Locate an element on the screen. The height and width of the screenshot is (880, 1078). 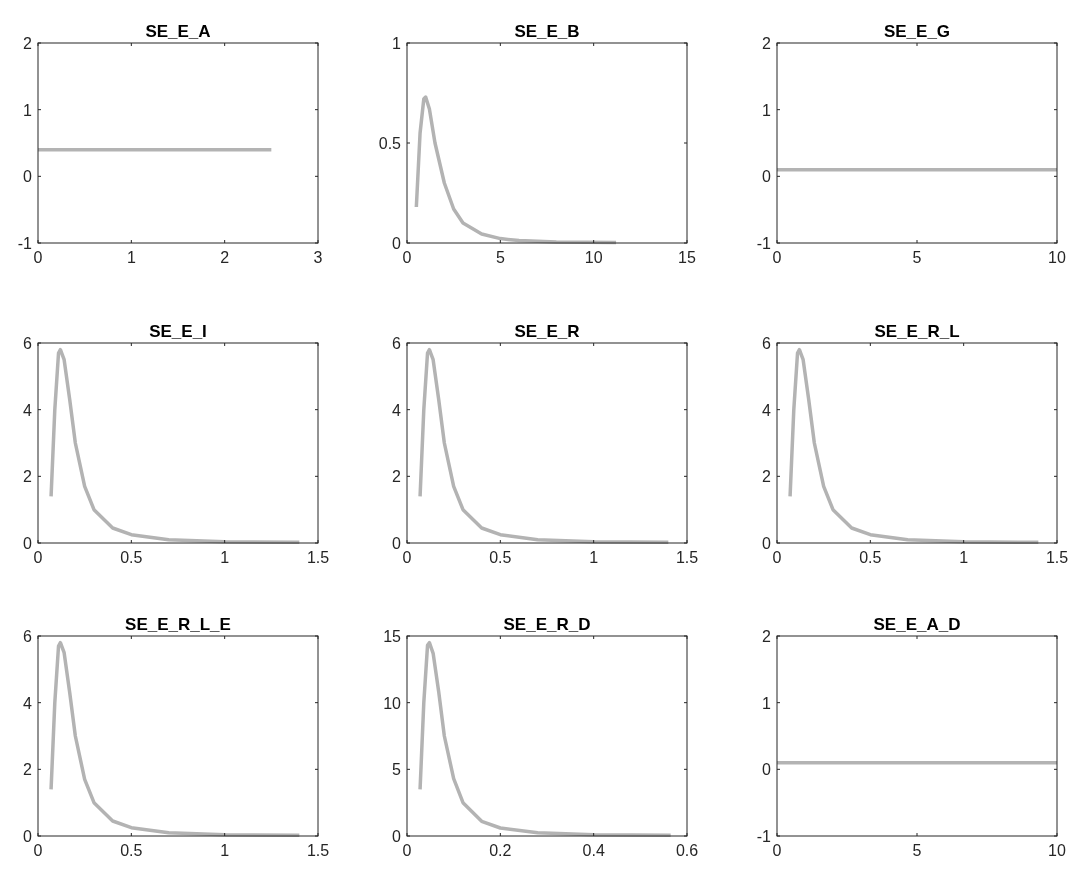
chart-title: SE_E_R_L is located at coordinates (917, 331).